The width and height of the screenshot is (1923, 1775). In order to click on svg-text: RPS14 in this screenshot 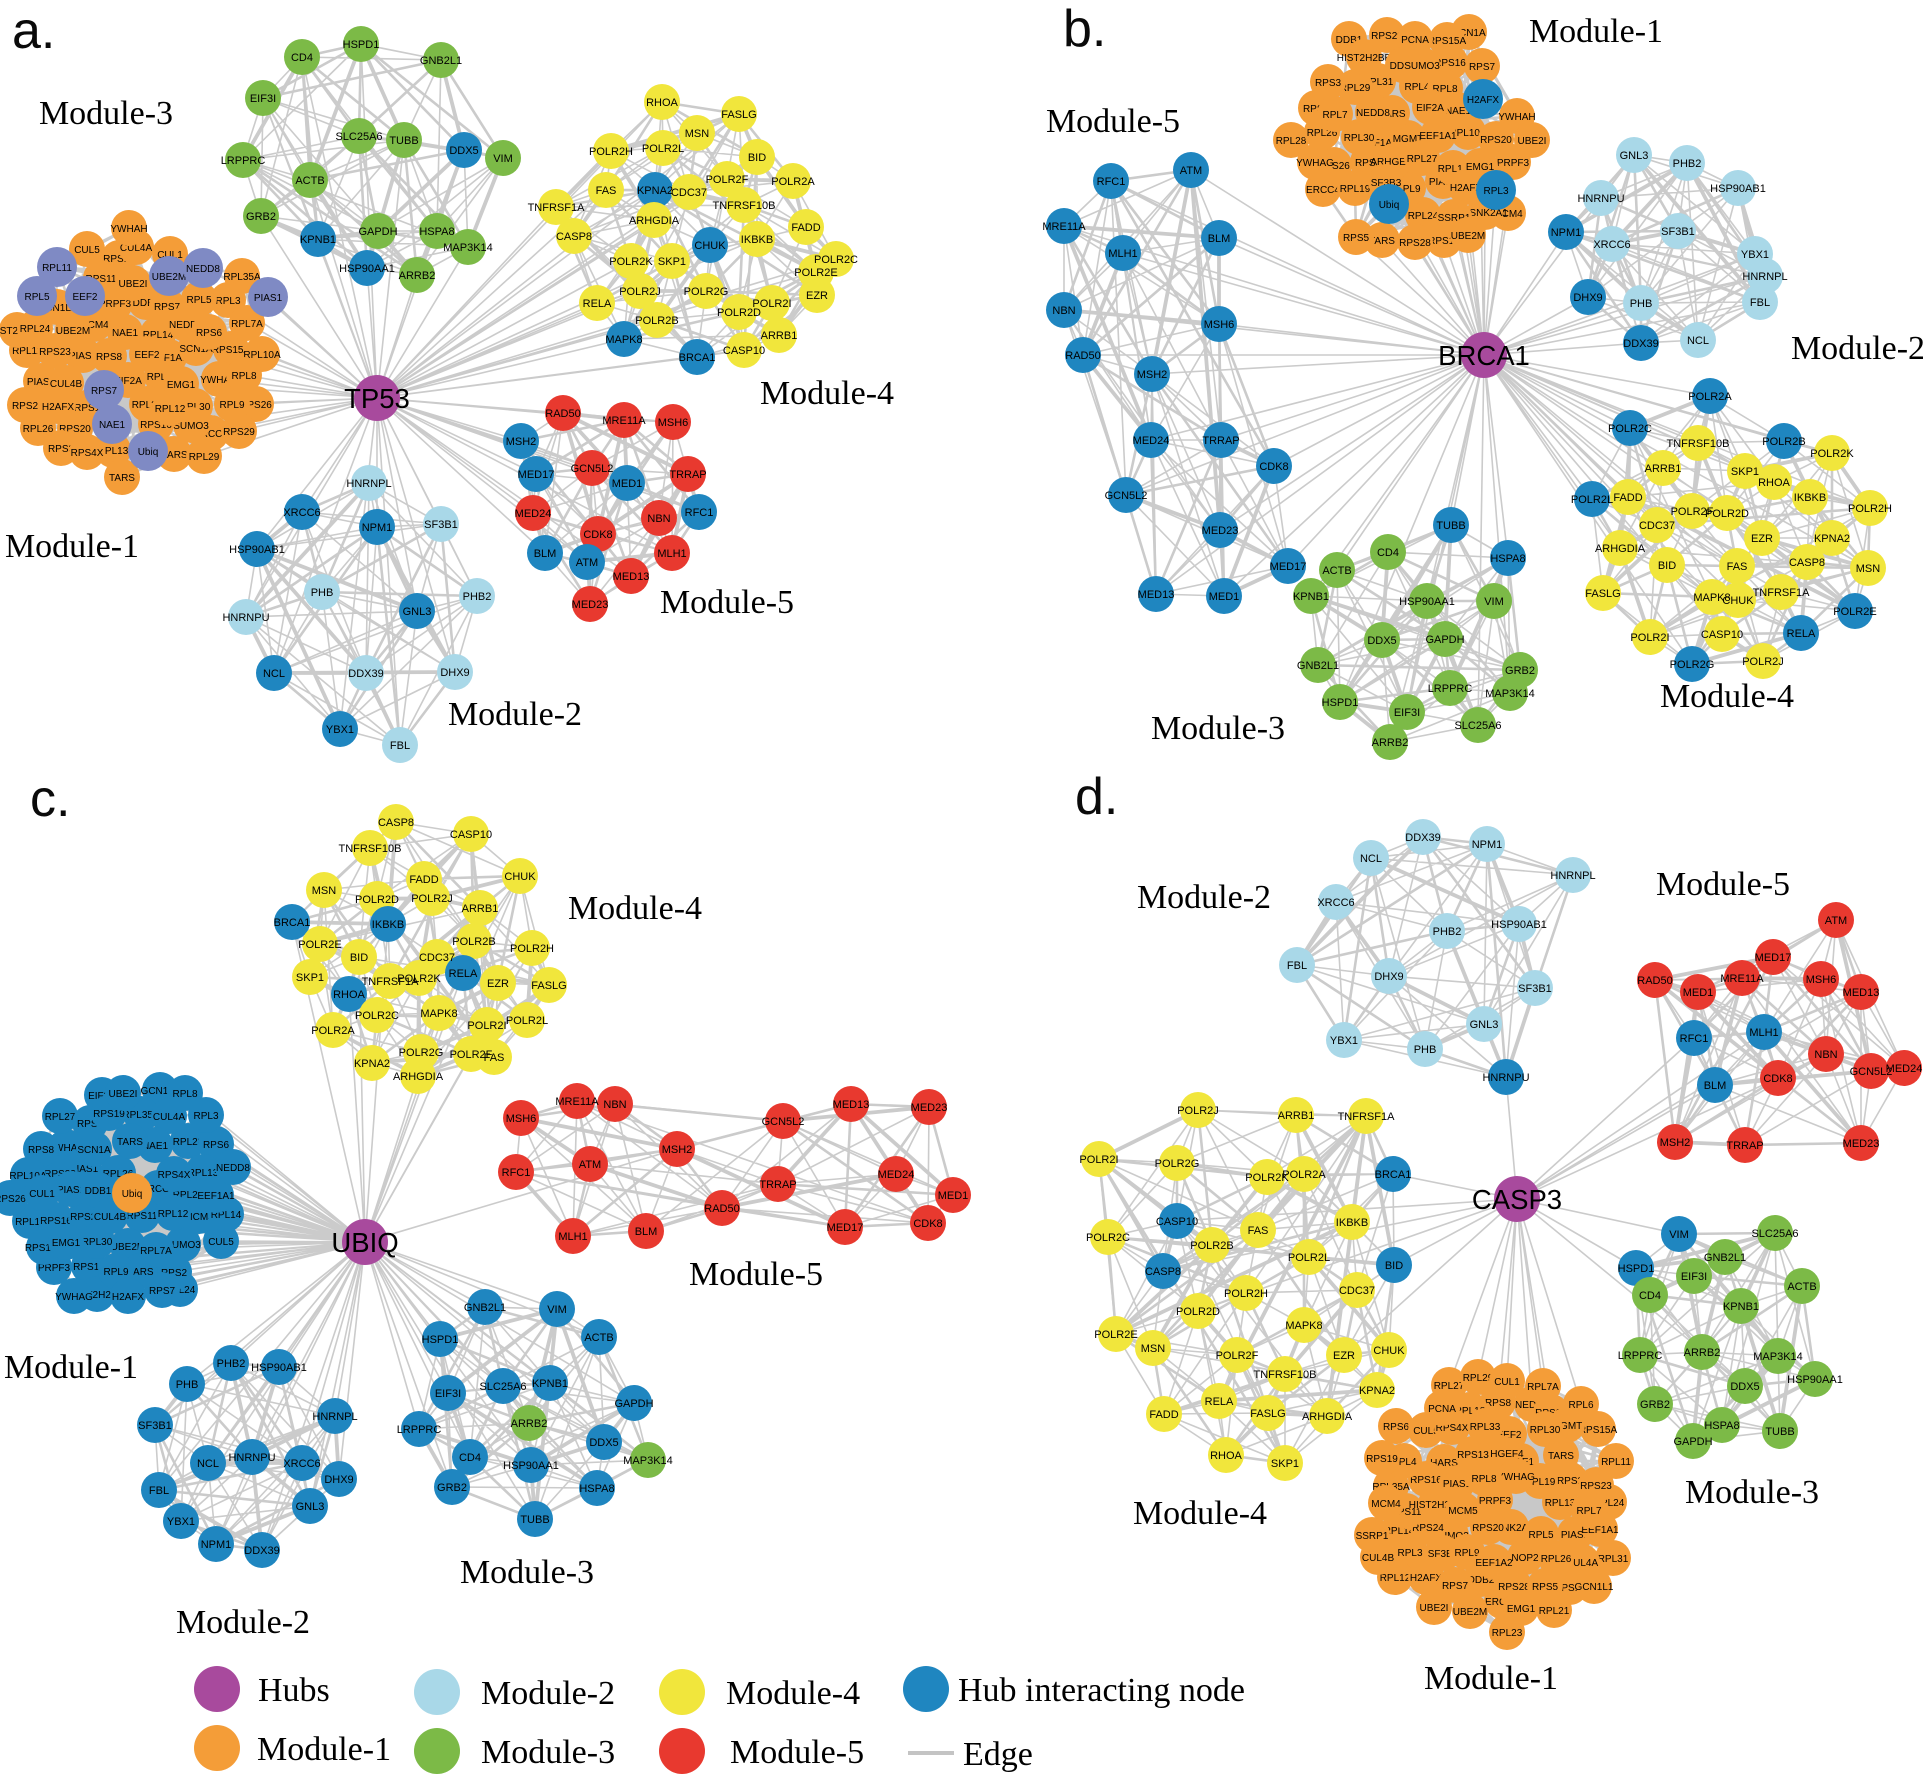, I will do `click(89, 1267)`.